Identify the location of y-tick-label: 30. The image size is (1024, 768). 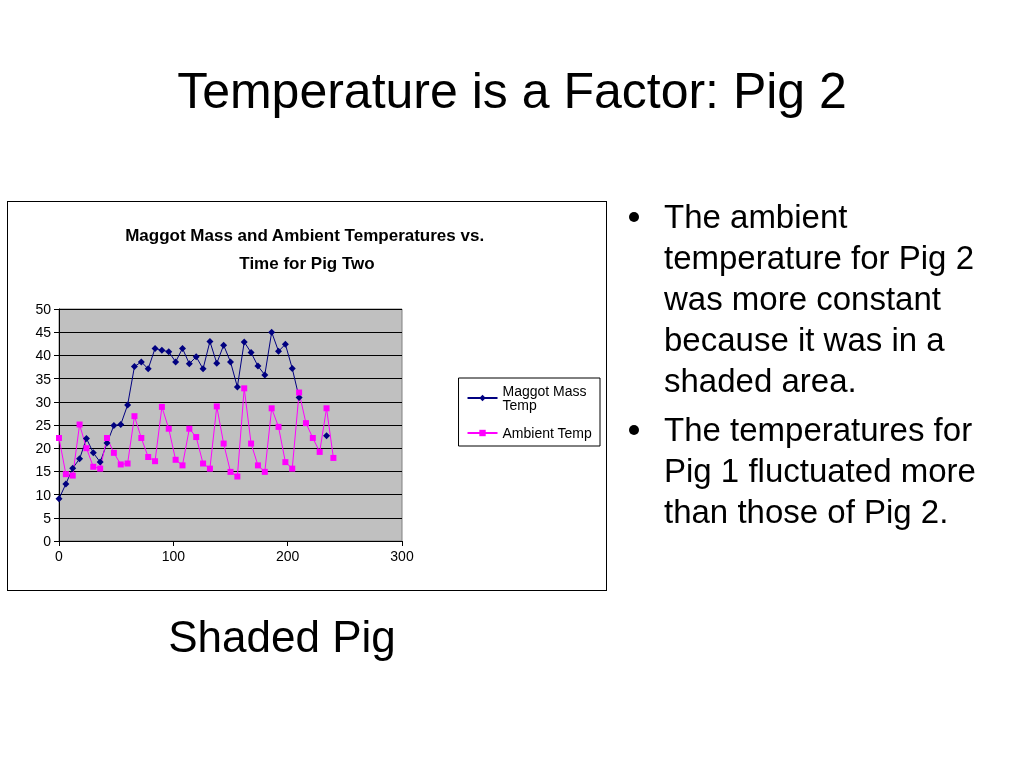
(43, 401).